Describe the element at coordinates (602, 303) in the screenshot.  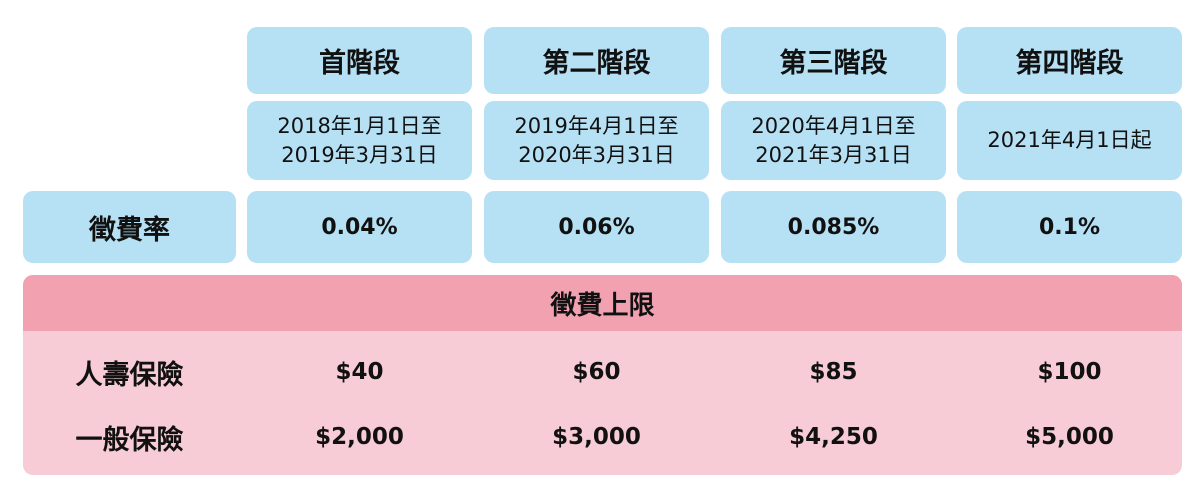
I see `cap-title: 徵費上限` at that location.